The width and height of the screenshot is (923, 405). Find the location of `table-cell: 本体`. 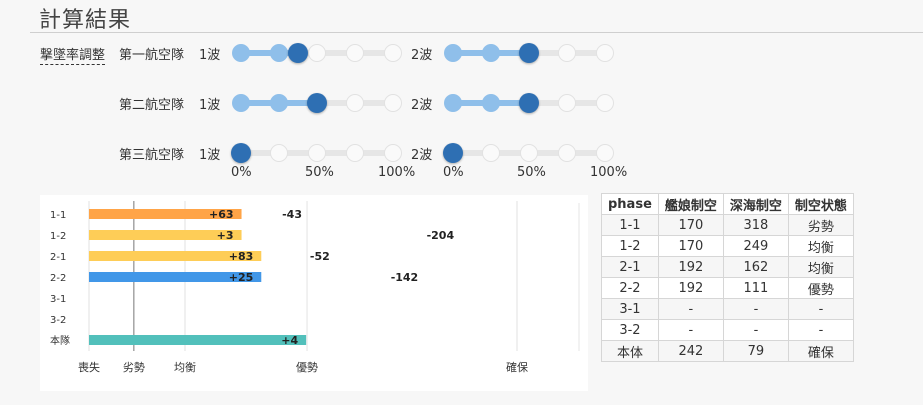

table-cell: 本体 is located at coordinates (630, 351).